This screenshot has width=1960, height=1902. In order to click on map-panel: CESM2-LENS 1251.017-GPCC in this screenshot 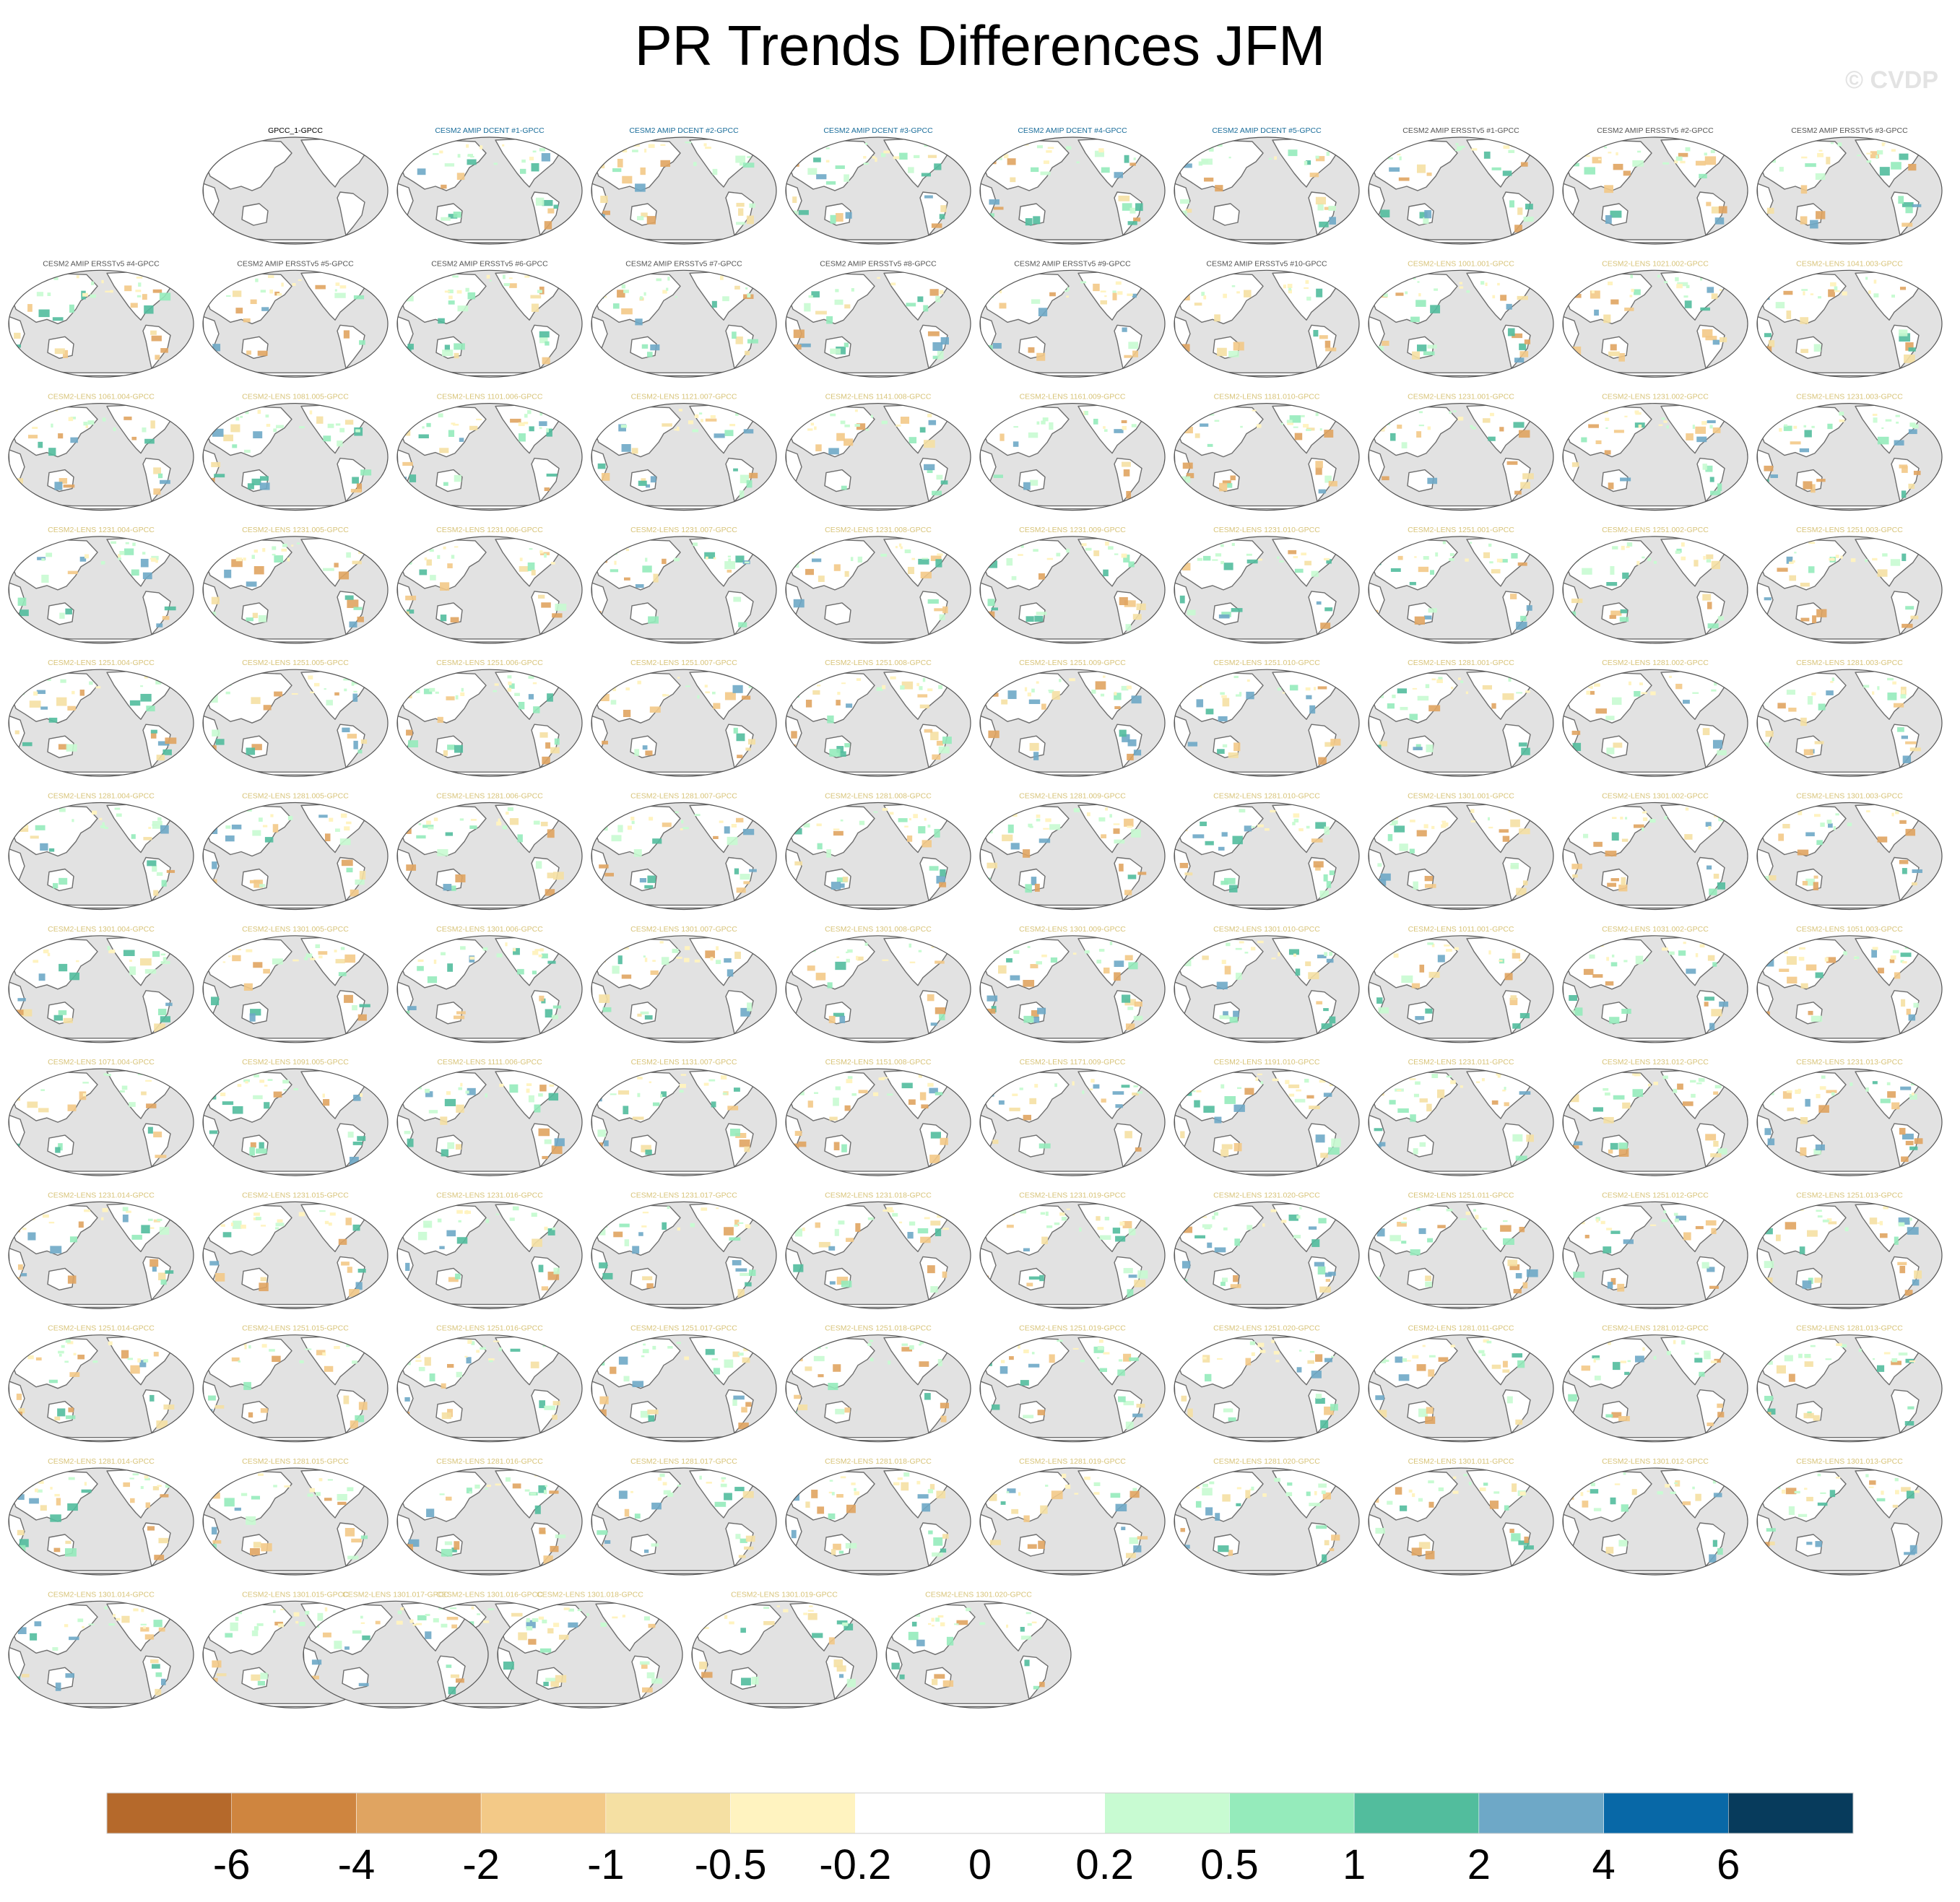, I will do `click(684, 1383)`.